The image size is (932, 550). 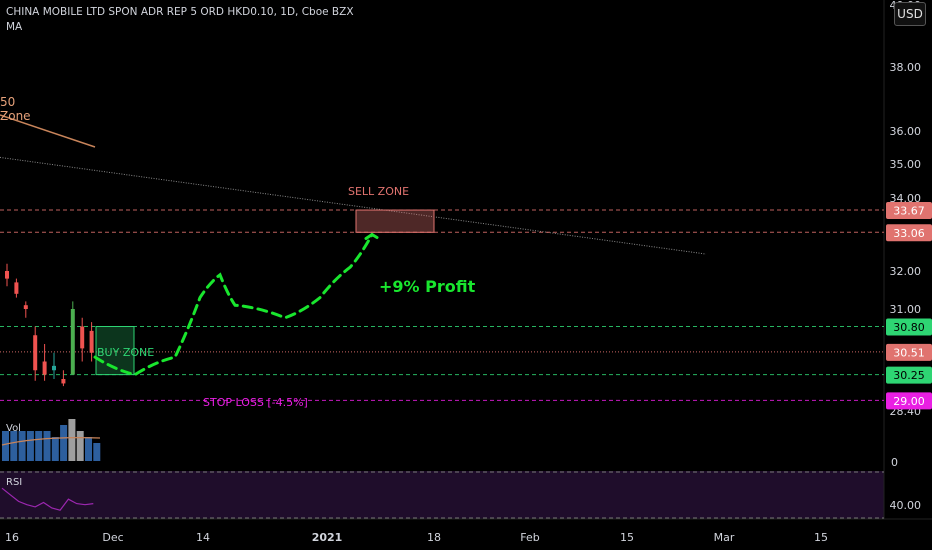 What do you see at coordinates (12, 537) in the screenshot?
I see `time-tick-label: 16` at bounding box center [12, 537].